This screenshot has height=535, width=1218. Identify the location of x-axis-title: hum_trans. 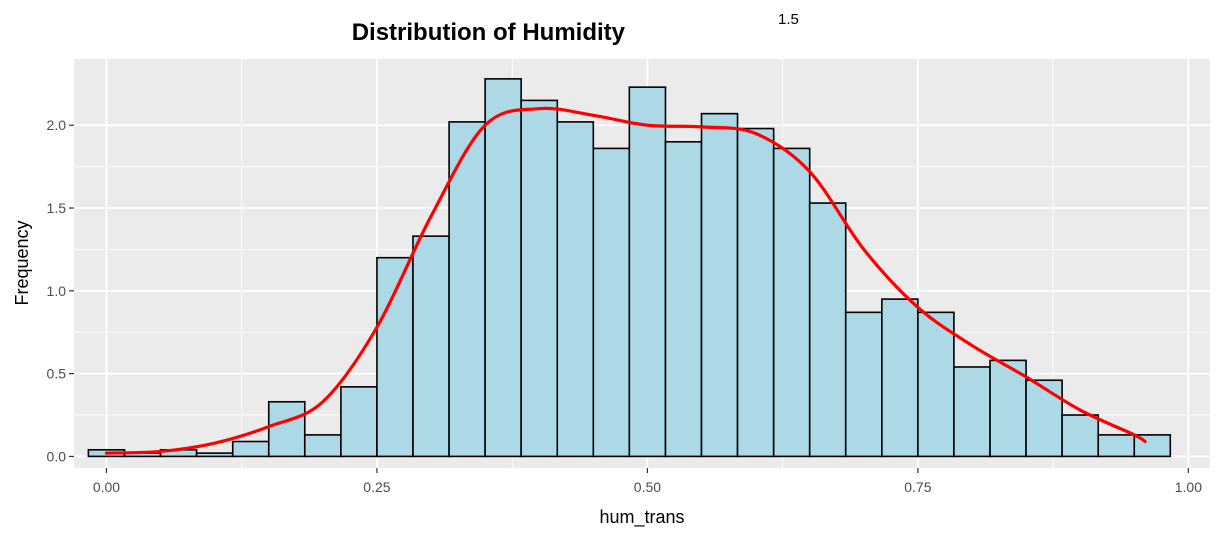
(641, 517).